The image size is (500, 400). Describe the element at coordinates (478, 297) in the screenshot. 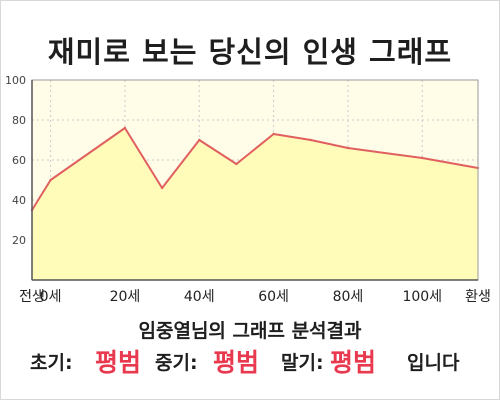

I see `x-tick-label: 환생` at that location.